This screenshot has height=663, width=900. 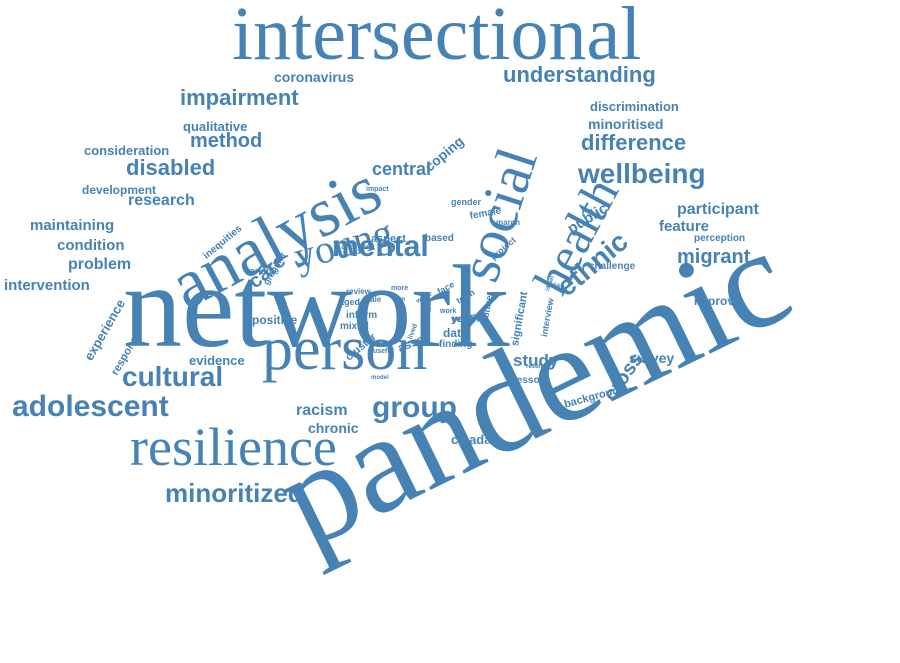 I want to click on word-male: male, so click(x=372, y=299).